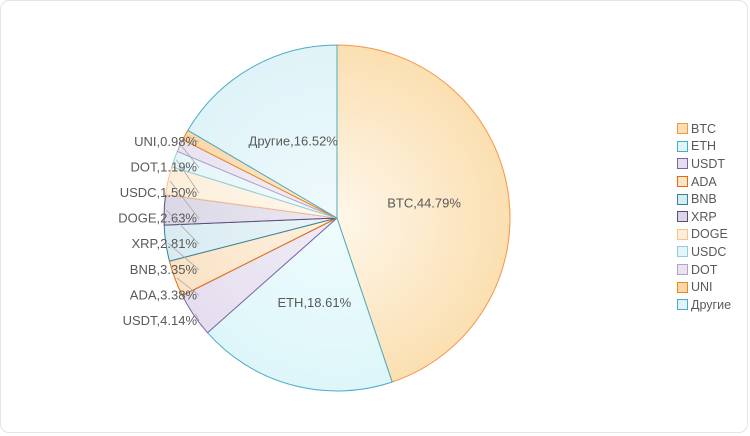  What do you see at coordinates (682, 305) in the screenshot?
I see `legend-swatch-другие` at bounding box center [682, 305].